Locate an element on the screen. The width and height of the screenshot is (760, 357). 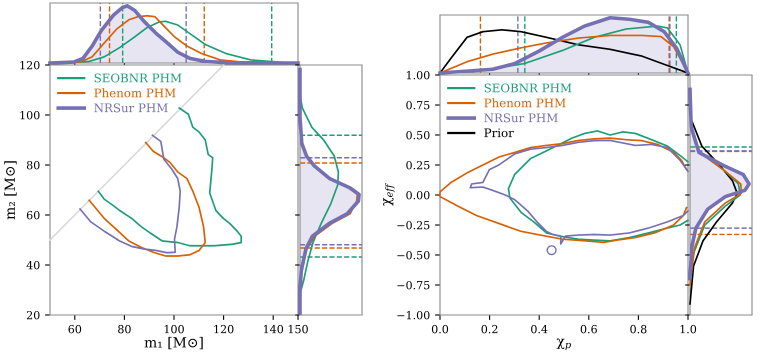
x-tick-label: 100 is located at coordinates (174, 329).